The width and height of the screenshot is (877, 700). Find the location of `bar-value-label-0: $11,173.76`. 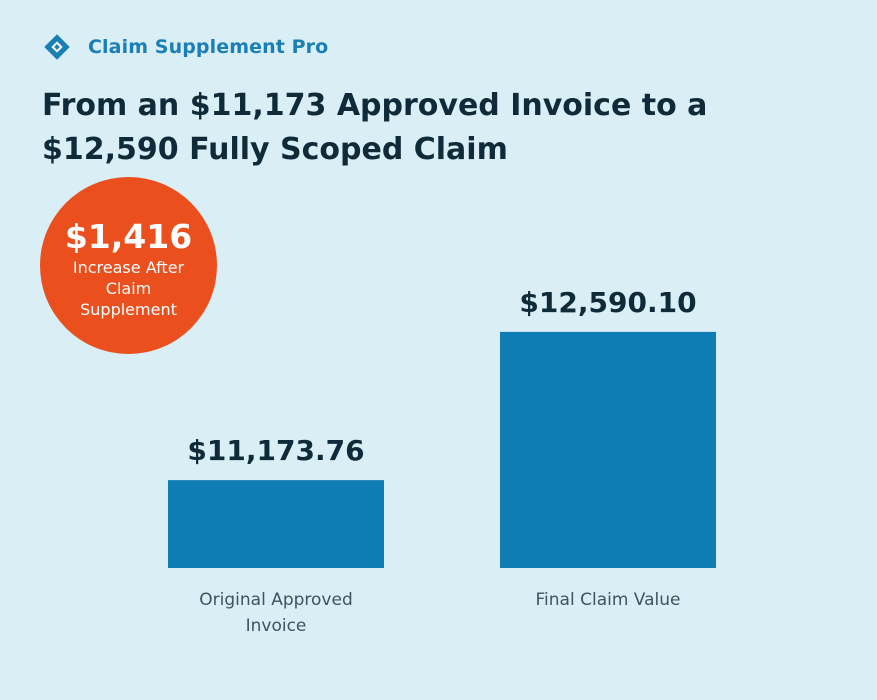

bar-value-label-0: $11,173.76 is located at coordinates (275, 450).